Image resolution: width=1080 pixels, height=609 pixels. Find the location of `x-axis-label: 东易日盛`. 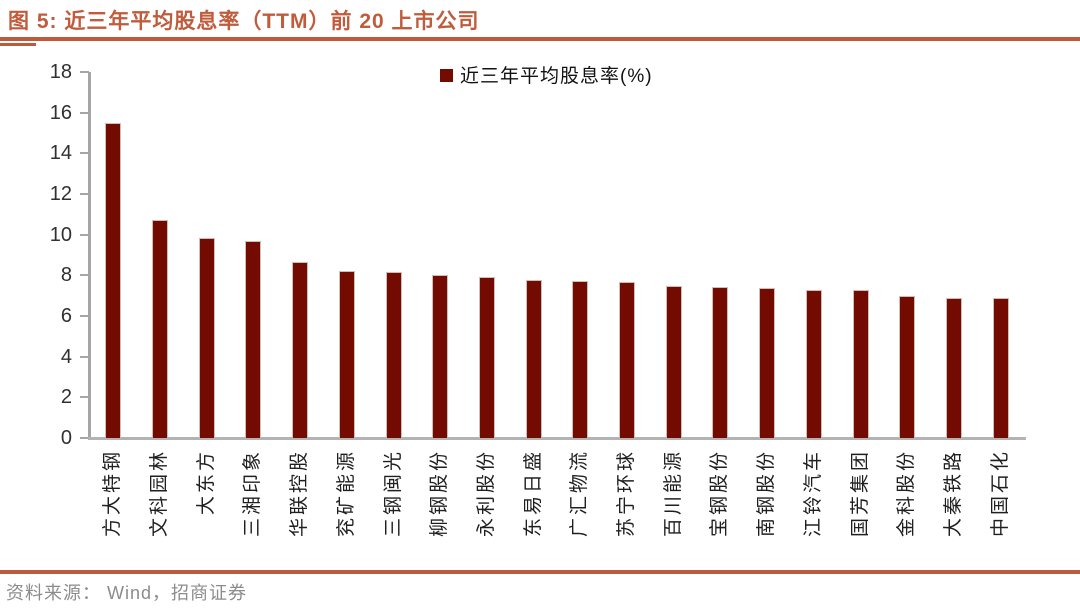

x-axis-label: 东易日盛 is located at coordinates (533, 493).